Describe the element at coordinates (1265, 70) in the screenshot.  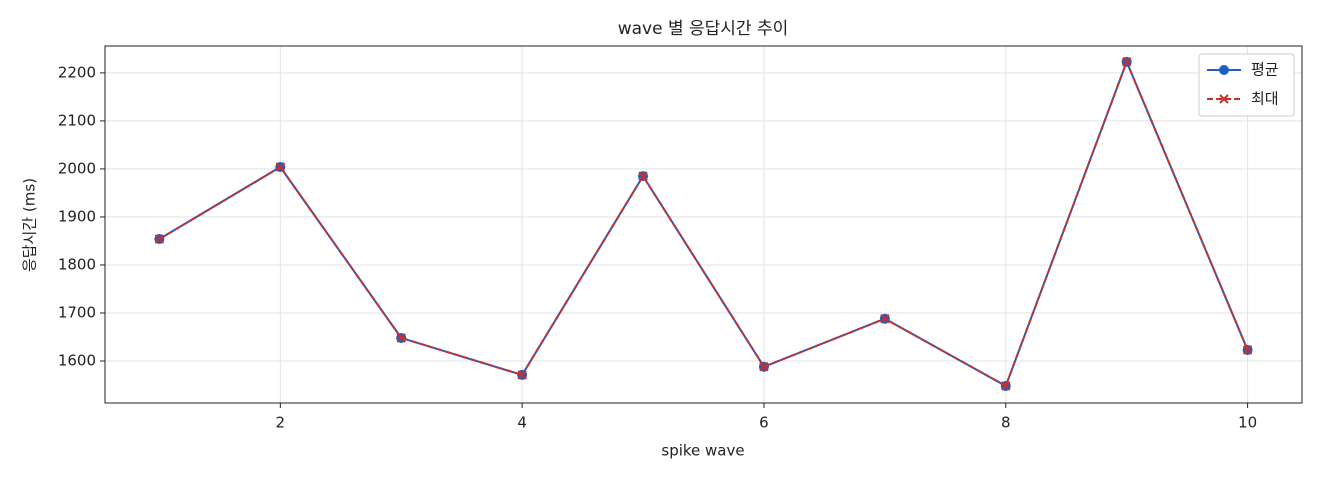
I see `legend-label: 평균` at that location.